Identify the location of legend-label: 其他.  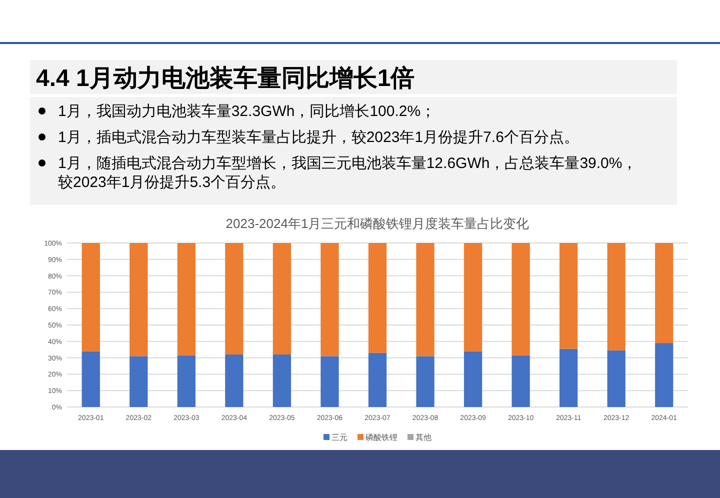
(424, 437).